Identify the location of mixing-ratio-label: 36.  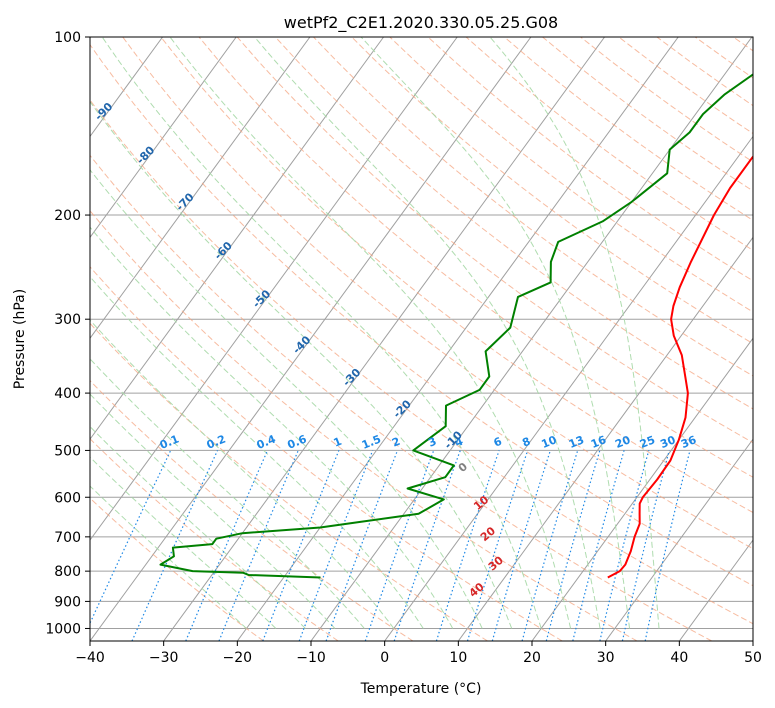
(688, 442).